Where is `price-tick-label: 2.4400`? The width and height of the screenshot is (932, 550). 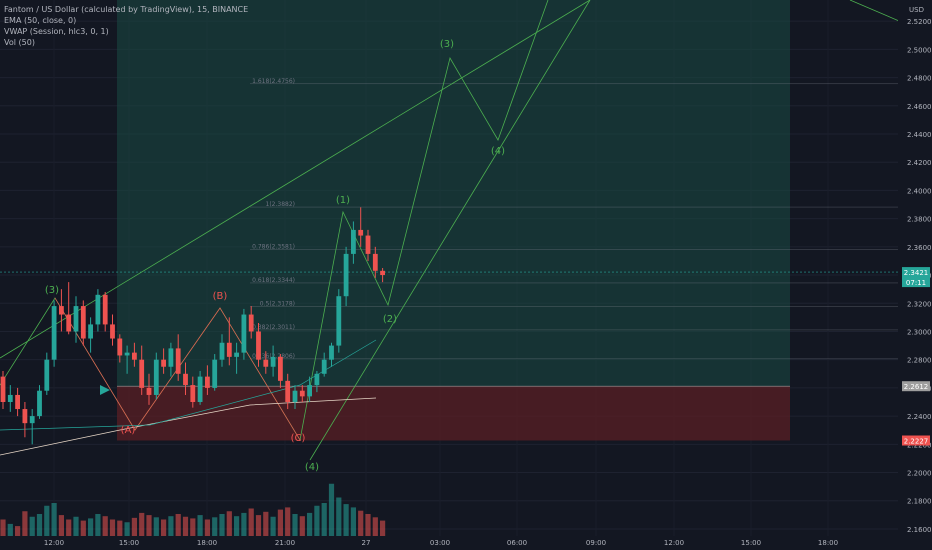 price-tick-label: 2.4400 is located at coordinates (919, 135).